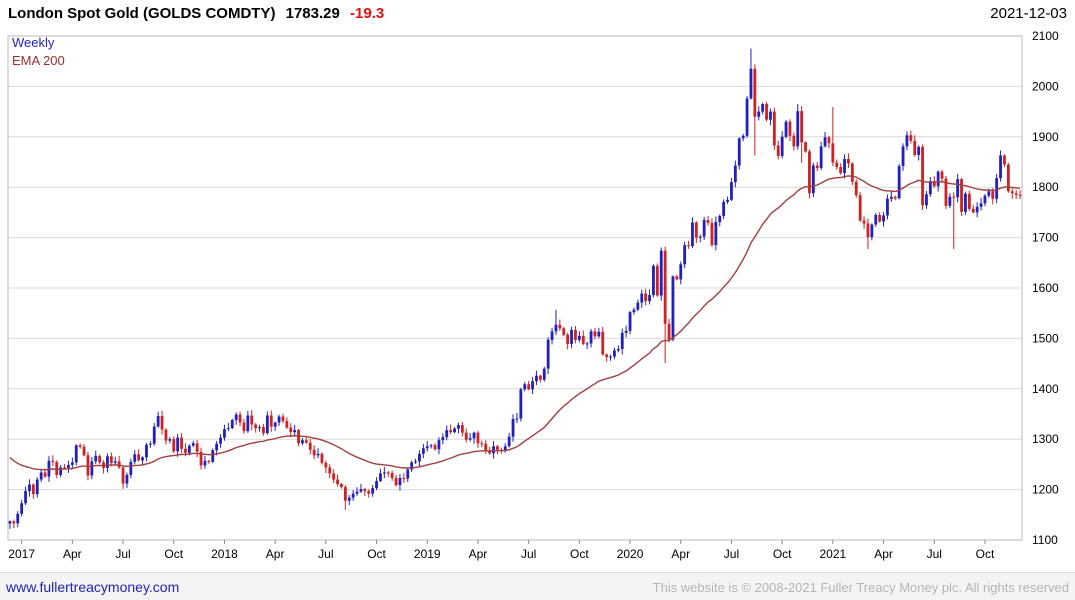  Describe the element at coordinates (1045, 389) in the screenshot. I see `y-tick-label: 1400` at that location.